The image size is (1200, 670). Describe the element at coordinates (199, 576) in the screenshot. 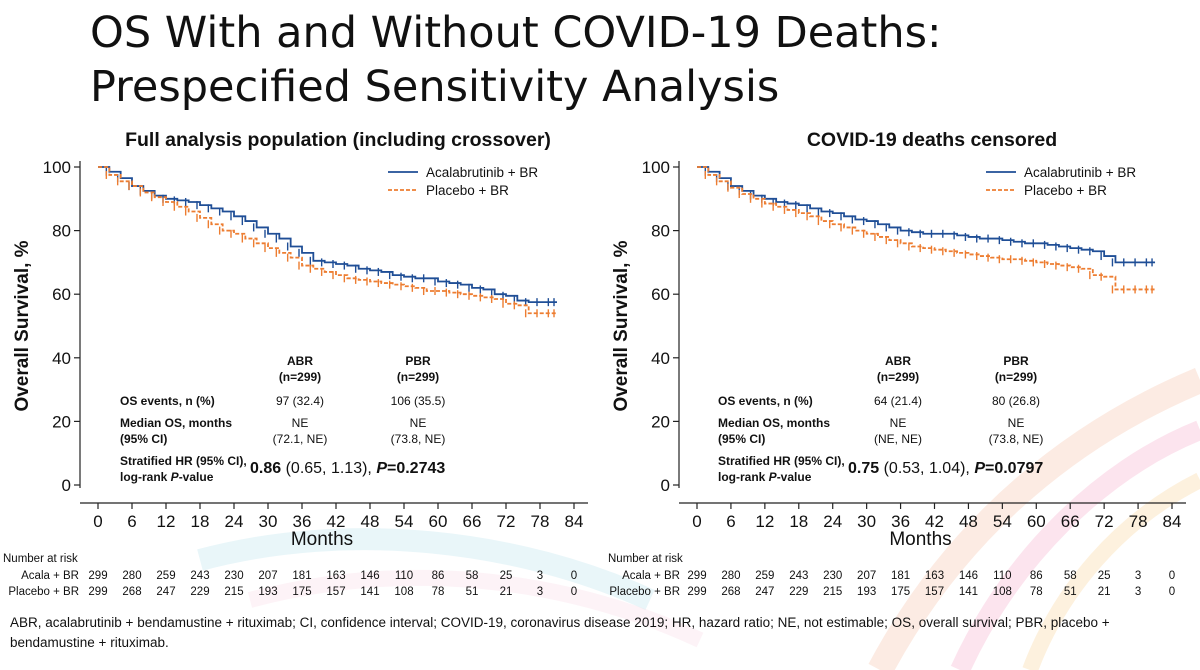

I see `risk-value: 243` at that location.